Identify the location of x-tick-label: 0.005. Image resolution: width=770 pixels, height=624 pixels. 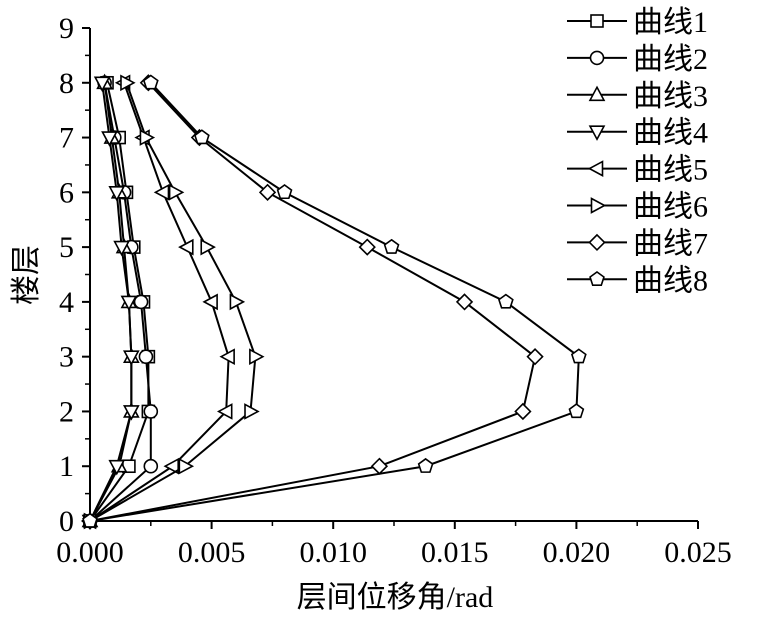
(212, 552).